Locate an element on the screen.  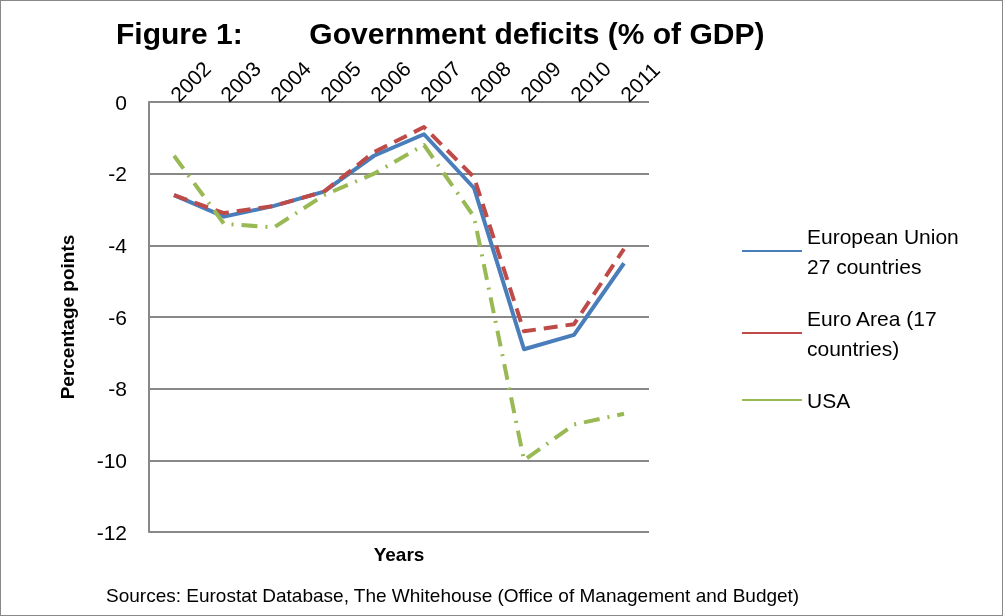
y-tick-label: -12 is located at coordinates (111, 532).